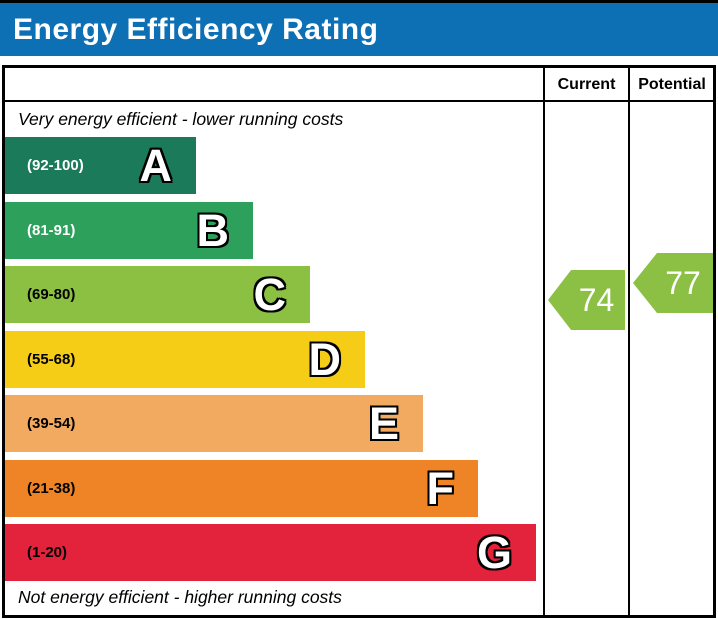  I want to click on top-border-line, so click(359, 1).